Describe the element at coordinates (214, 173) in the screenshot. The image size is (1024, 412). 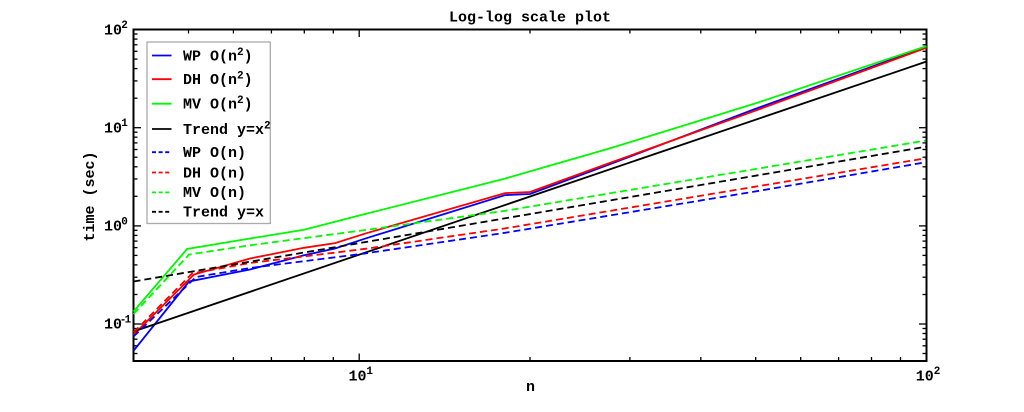
I see `svg-text: DH O(n)` at that location.